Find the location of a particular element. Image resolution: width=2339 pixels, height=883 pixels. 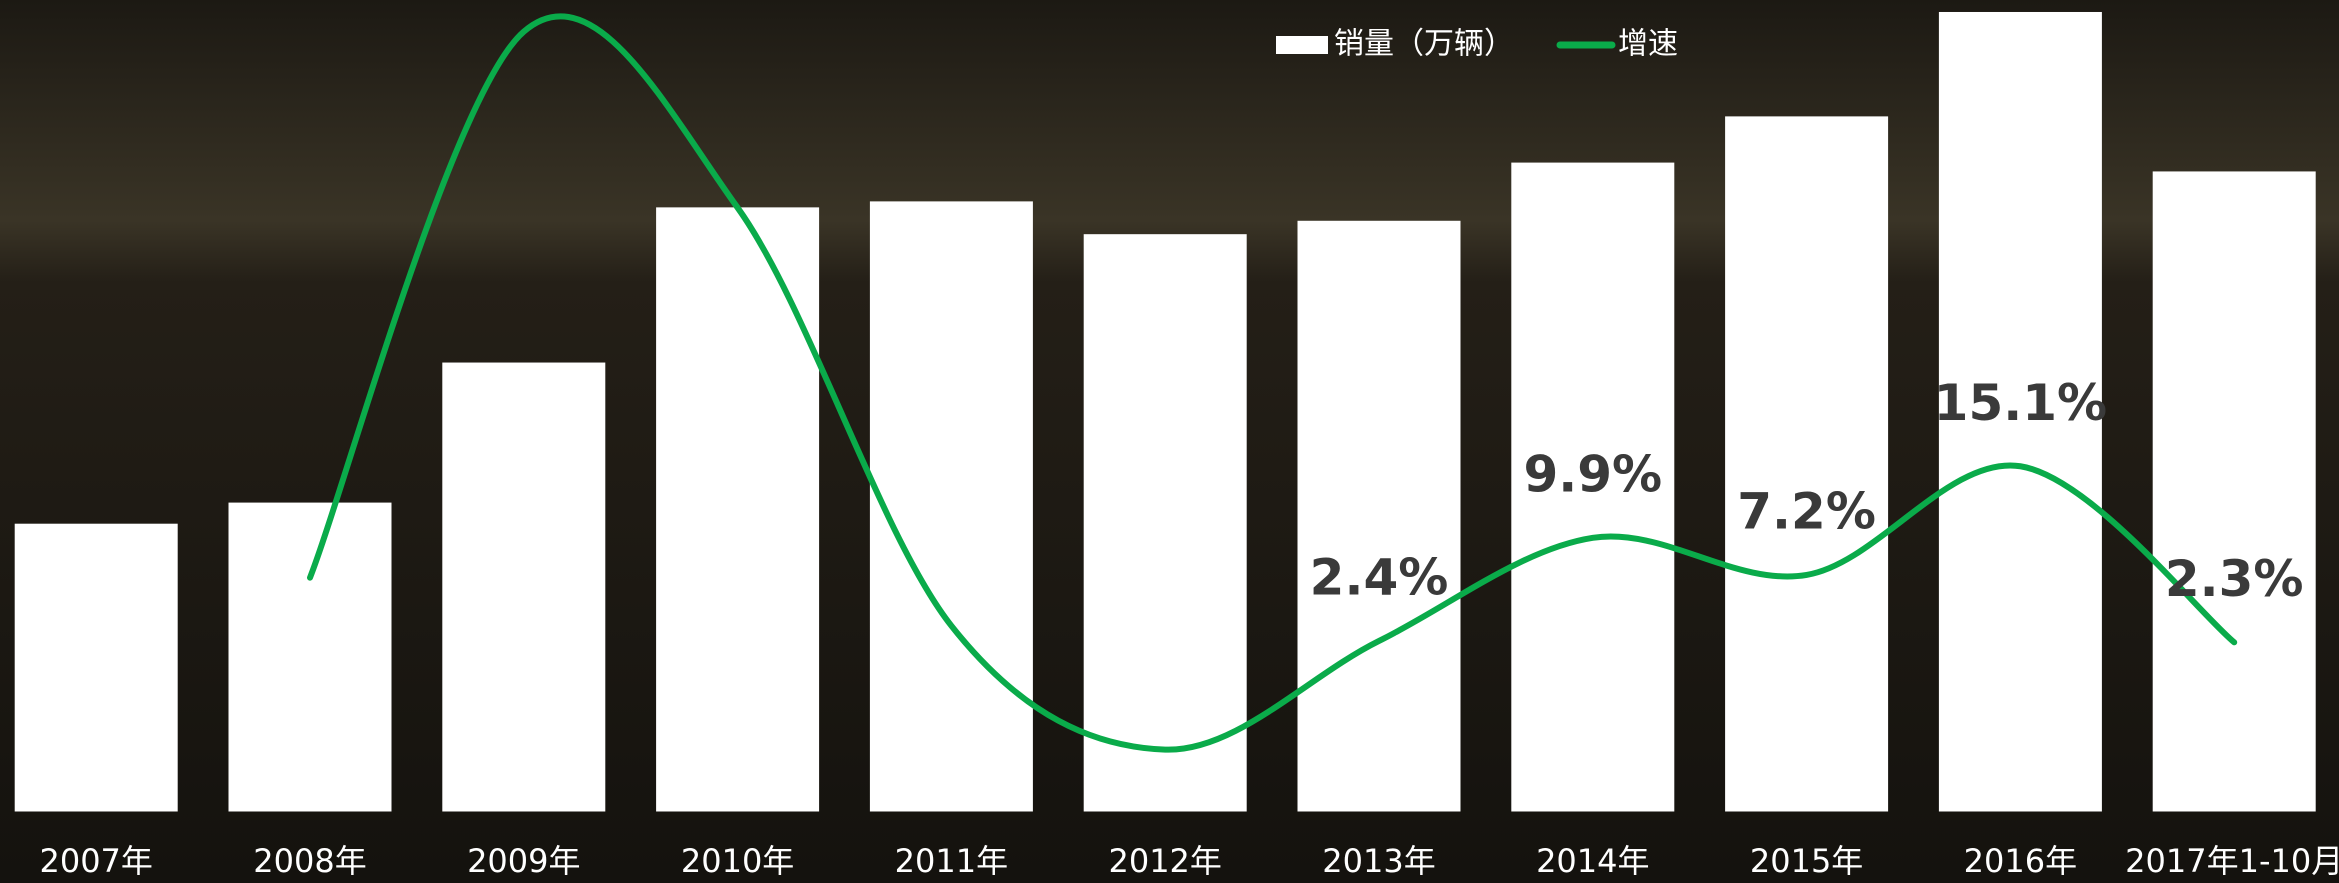

x-tick-label: 2012年 is located at coordinates (1164, 861).